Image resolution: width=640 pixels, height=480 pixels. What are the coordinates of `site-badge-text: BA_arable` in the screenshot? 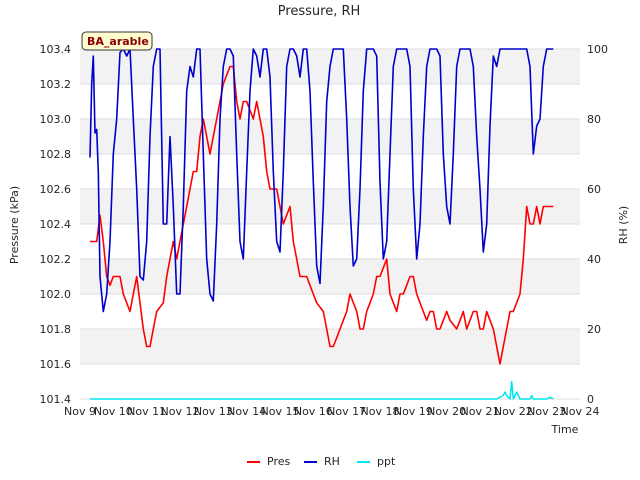 It's located at (118, 41).